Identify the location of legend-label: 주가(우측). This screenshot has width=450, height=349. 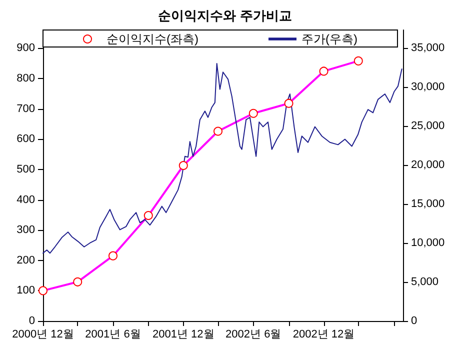
(329, 39).